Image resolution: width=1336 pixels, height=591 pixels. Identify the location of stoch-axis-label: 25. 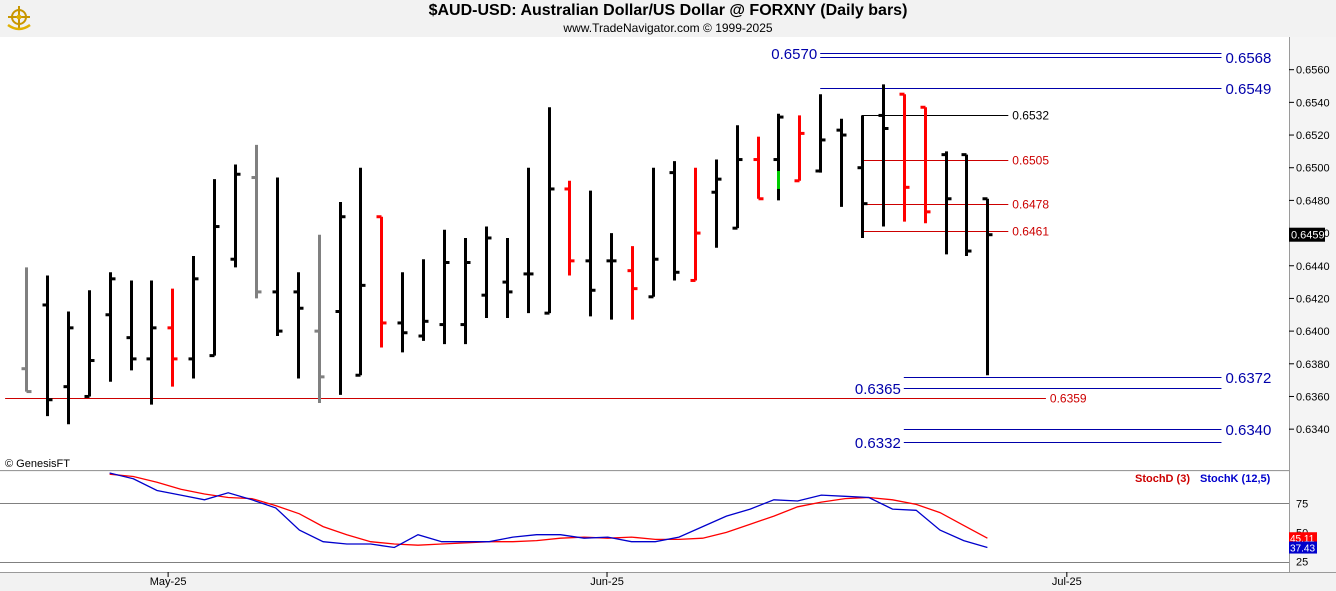
(1302, 563).